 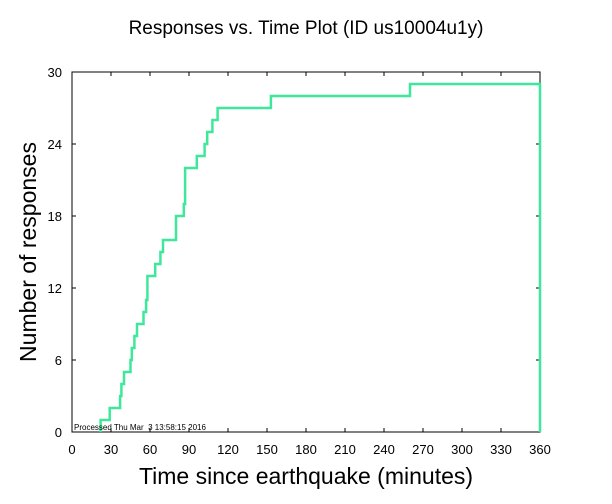 What do you see at coordinates (423, 449) in the screenshot?
I see `x-tick-label: 270` at bounding box center [423, 449].